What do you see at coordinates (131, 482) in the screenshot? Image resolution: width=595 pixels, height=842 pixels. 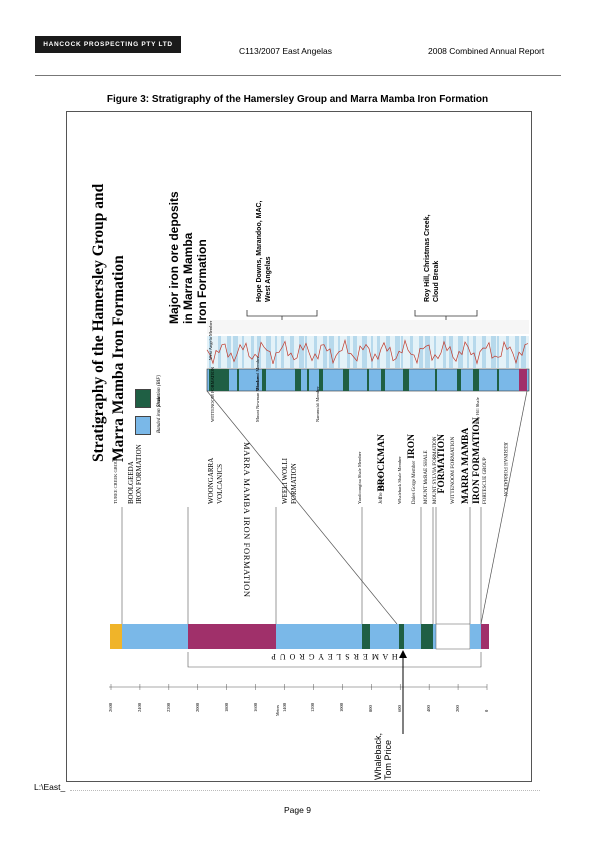 I see `unit-label: BOOLGEEDA` at bounding box center [131, 482].